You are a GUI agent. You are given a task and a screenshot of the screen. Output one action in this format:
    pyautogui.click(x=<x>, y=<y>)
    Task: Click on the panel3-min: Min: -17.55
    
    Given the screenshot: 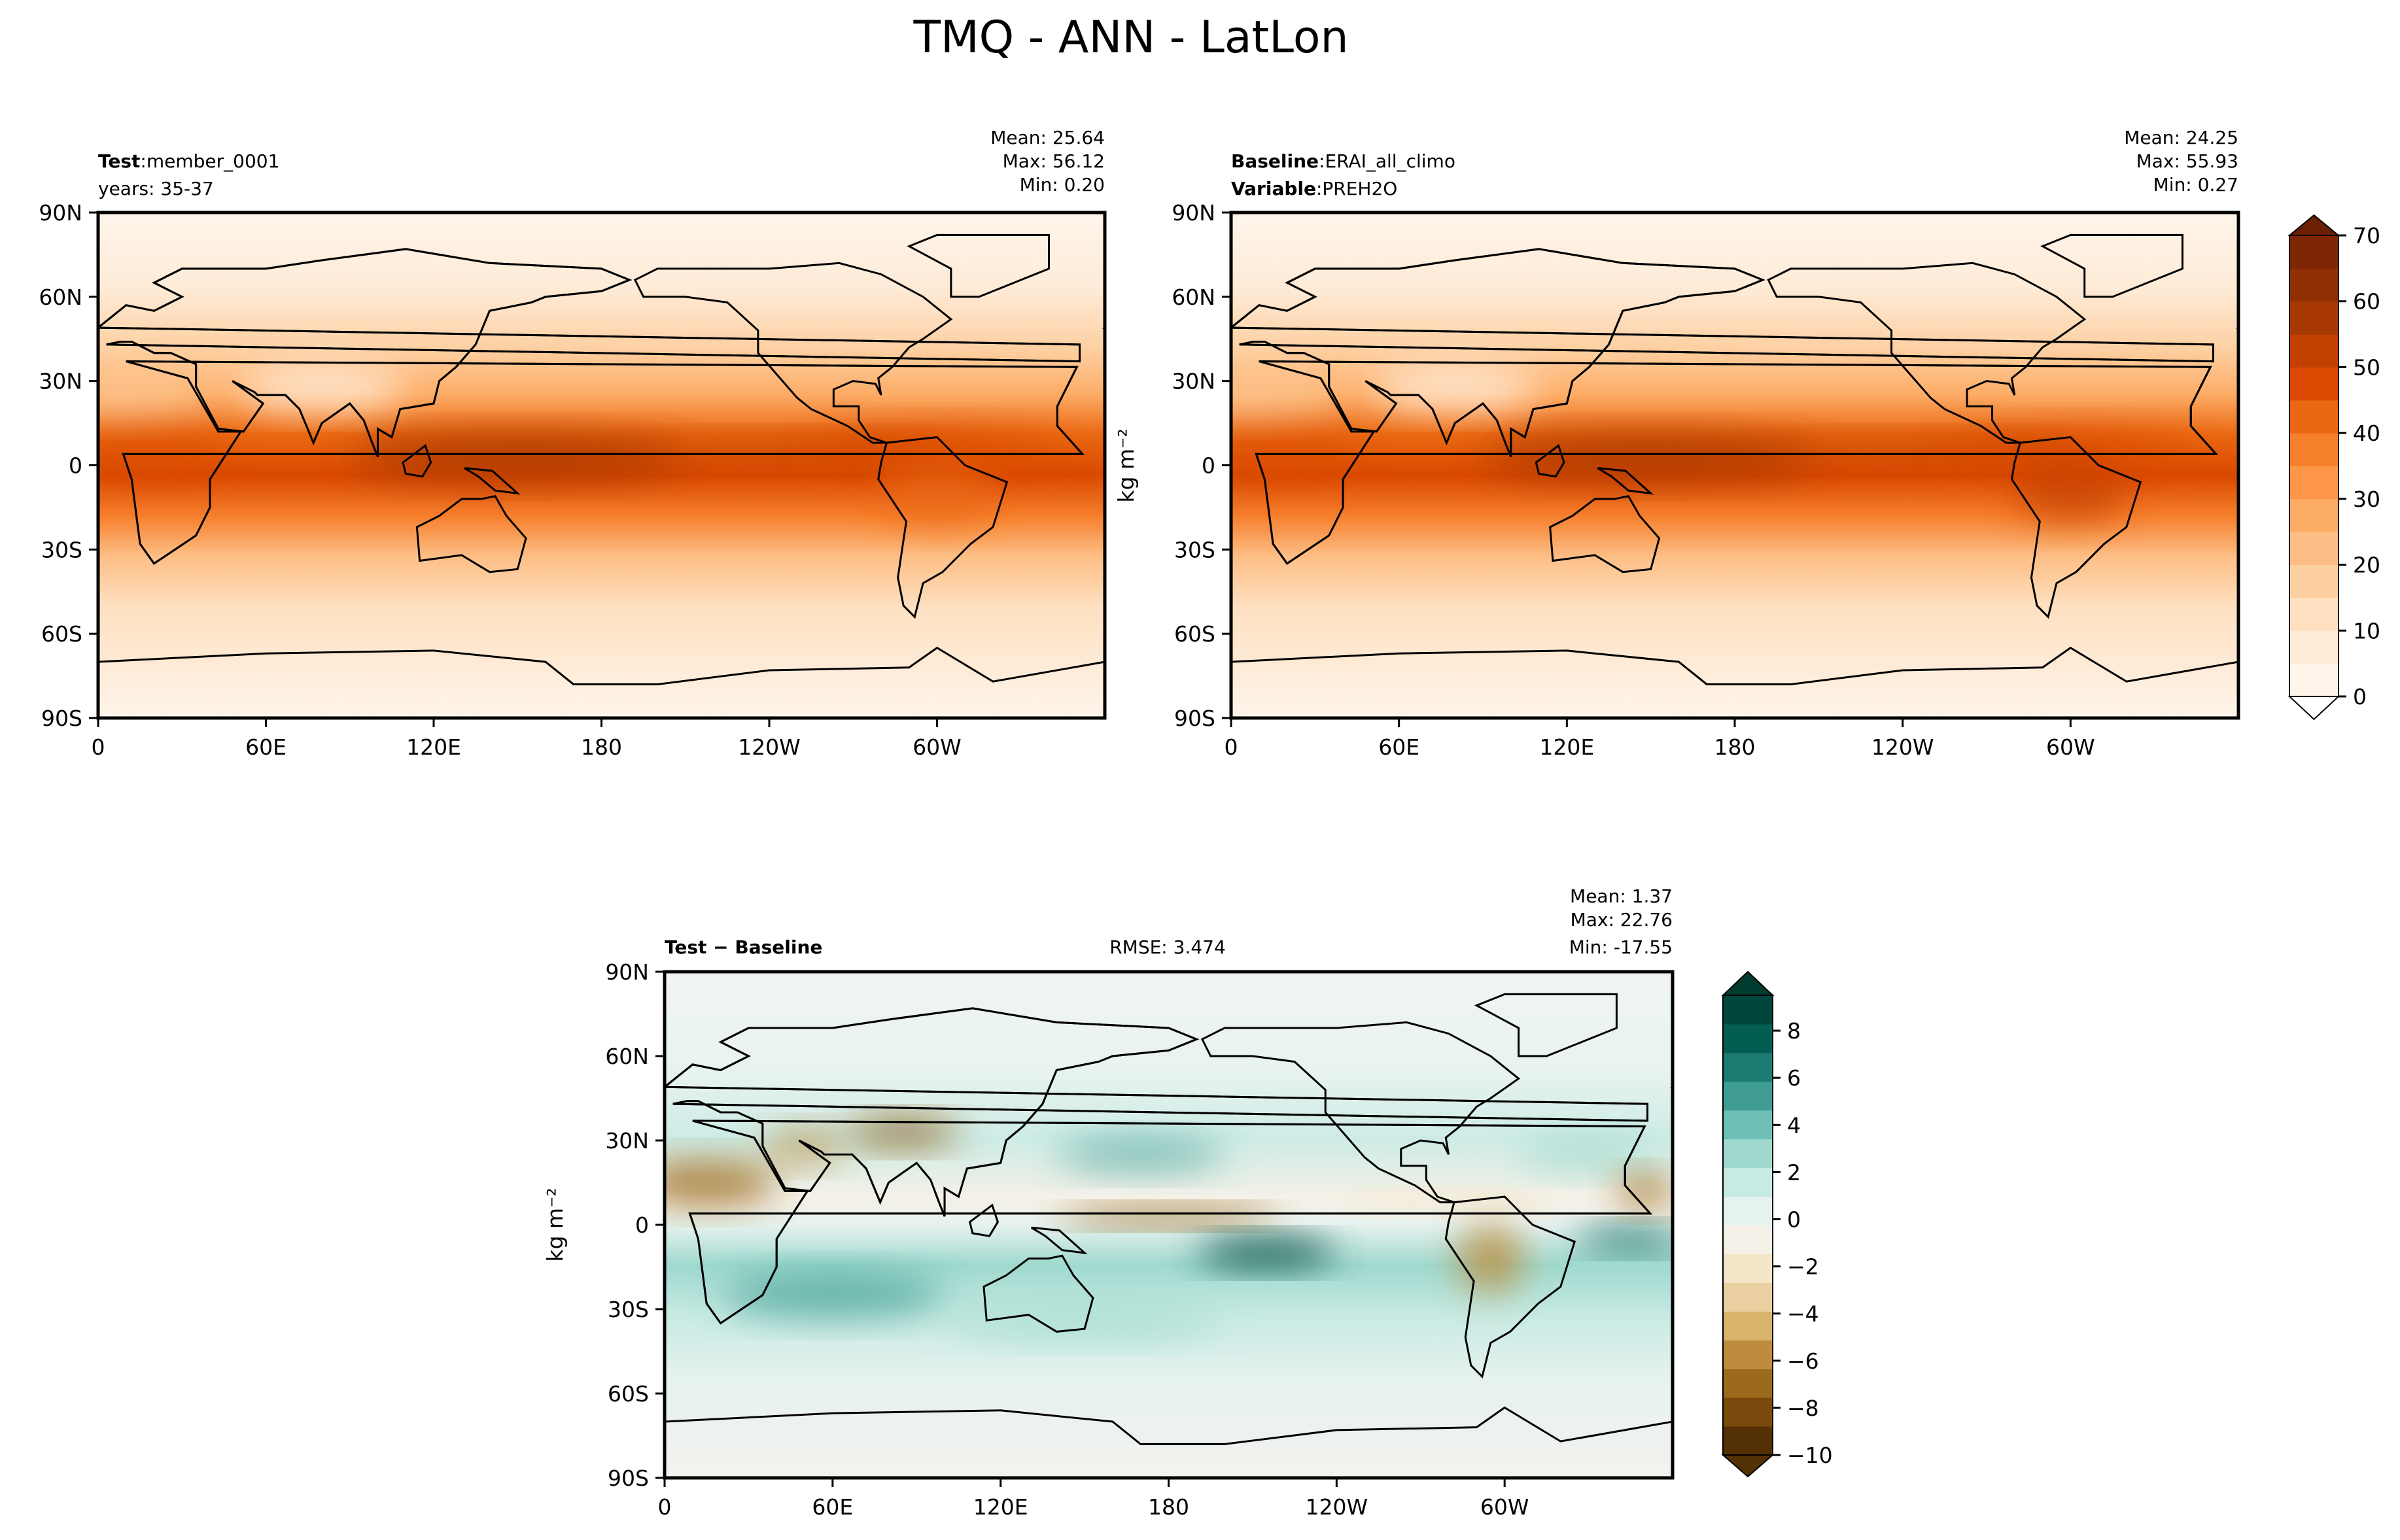 What is the action you would take?
    pyautogui.click(x=1621, y=947)
    